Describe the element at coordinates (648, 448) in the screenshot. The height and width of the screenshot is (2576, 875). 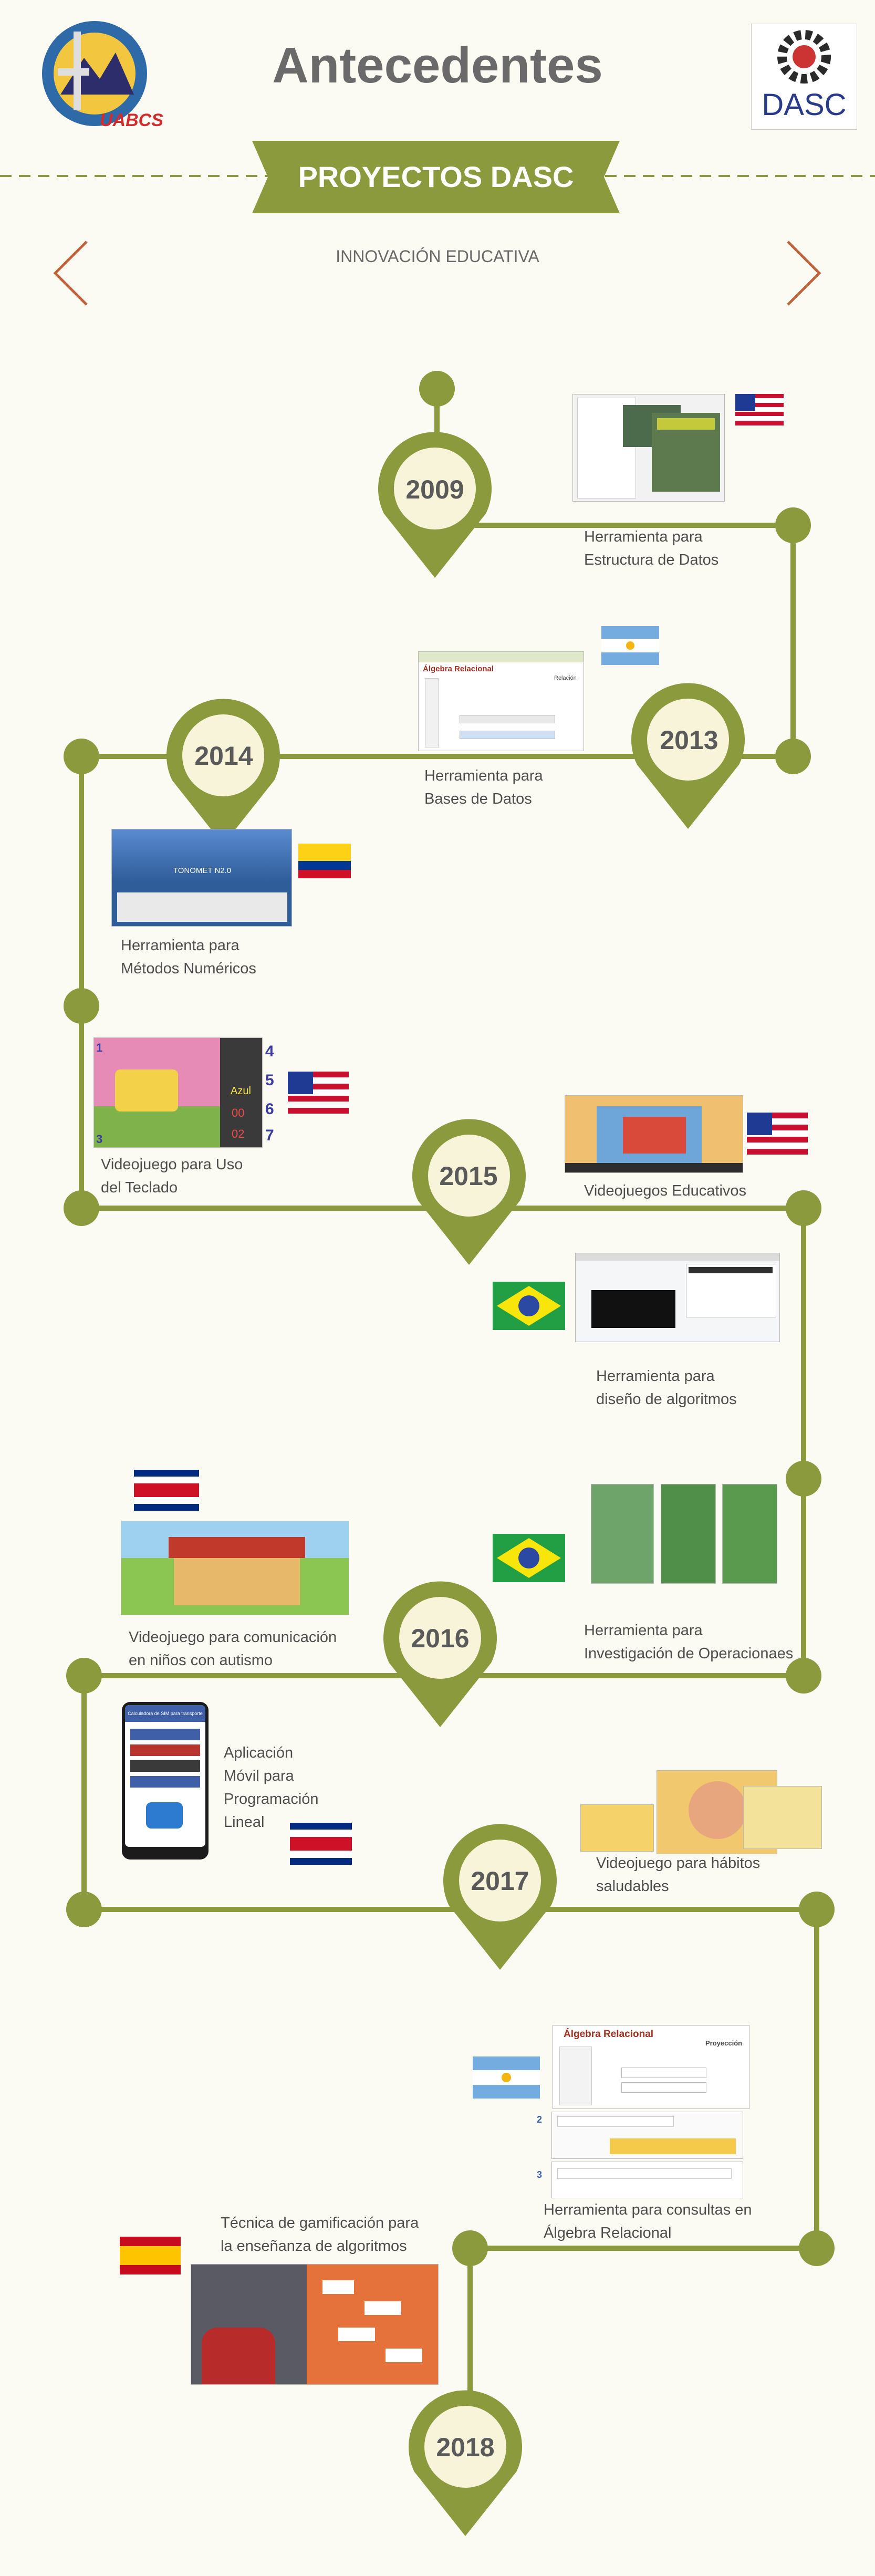
I see `data-structures-screenshot` at that location.